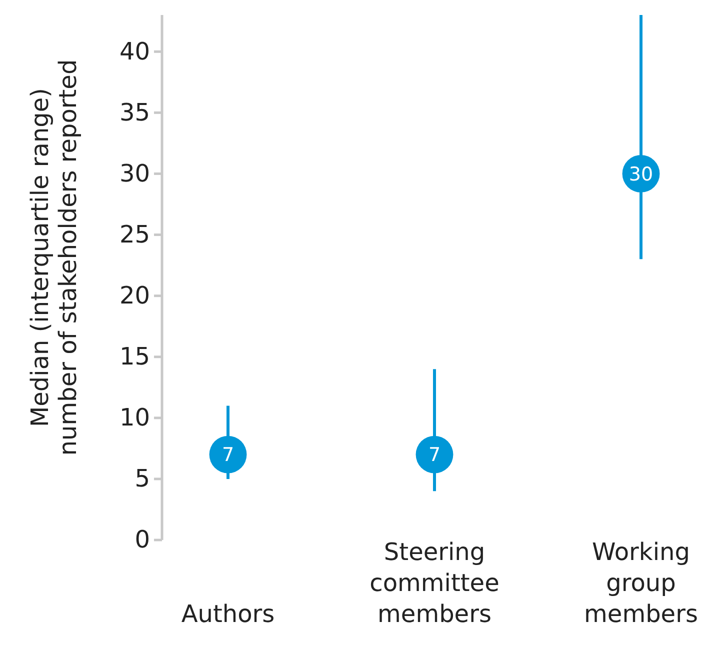  Describe the element at coordinates (54, 257) in the screenshot. I see `y-axis-title: Median (interquartile range) number of stakeholders reported` at that location.